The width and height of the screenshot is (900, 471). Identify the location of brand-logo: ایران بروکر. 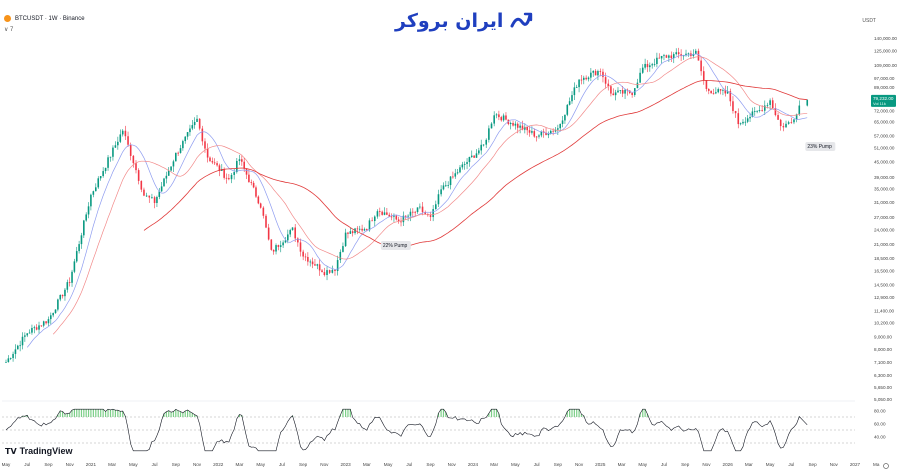
(464, 21).